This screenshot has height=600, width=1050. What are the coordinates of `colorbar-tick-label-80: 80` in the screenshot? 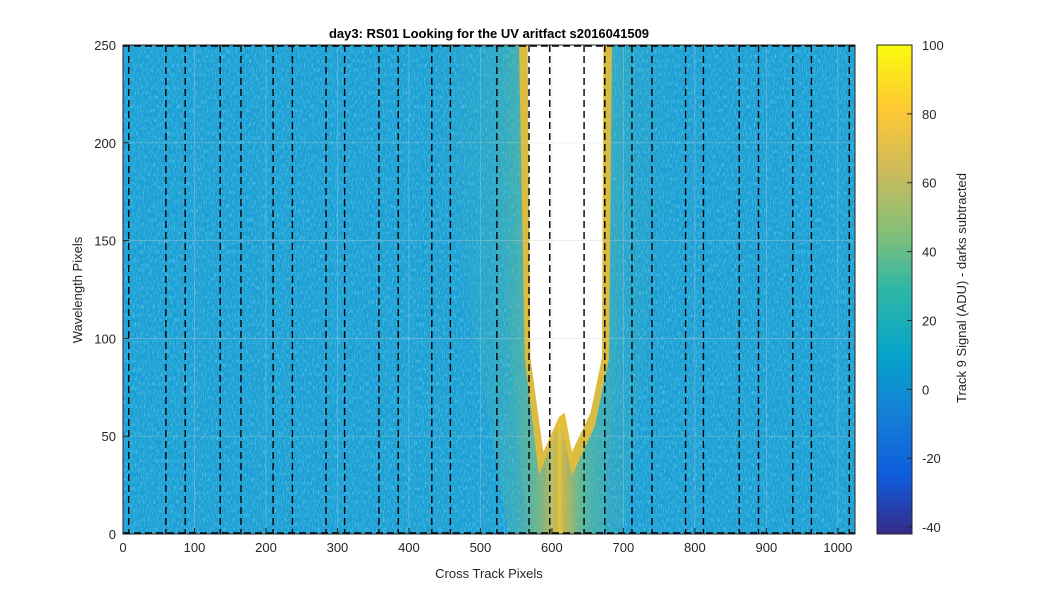 It's located at (929, 114).